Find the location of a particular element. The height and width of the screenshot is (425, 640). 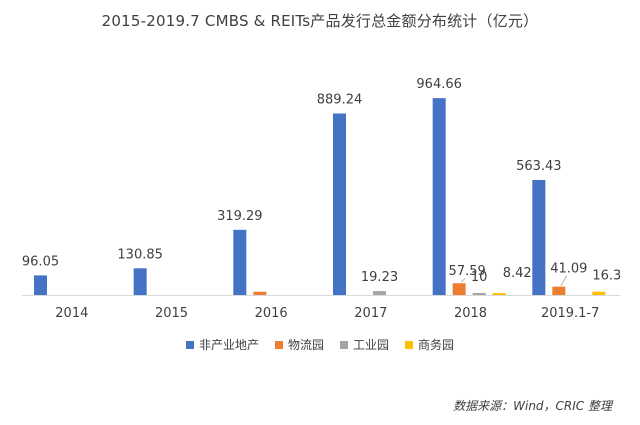

bar-非产业地产-2017 is located at coordinates (339, 204).